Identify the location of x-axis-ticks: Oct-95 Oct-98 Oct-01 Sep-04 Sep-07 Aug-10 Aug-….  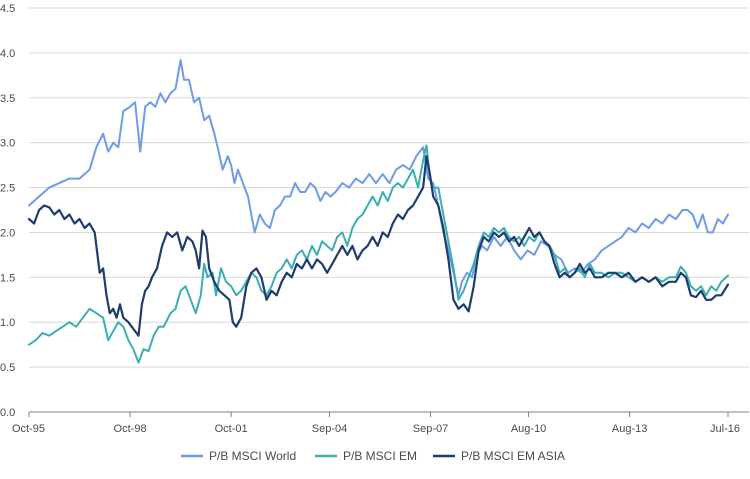
(376, 423).